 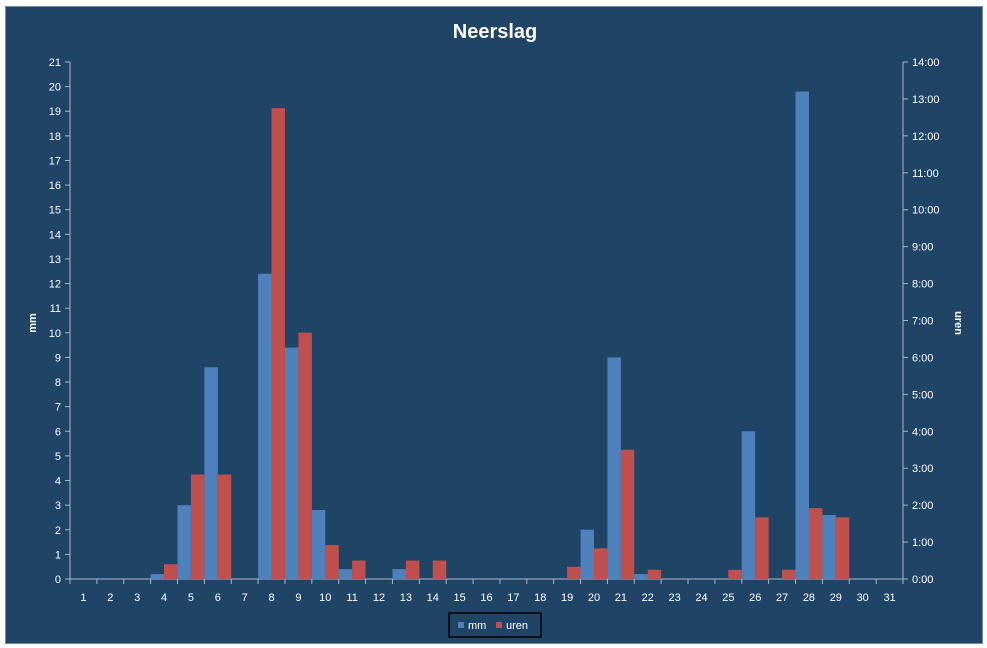 What do you see at coordinates (922, 543) in the screenshot?
I see `y2-tick-label: 1:00` at bounding box center [922, 543].